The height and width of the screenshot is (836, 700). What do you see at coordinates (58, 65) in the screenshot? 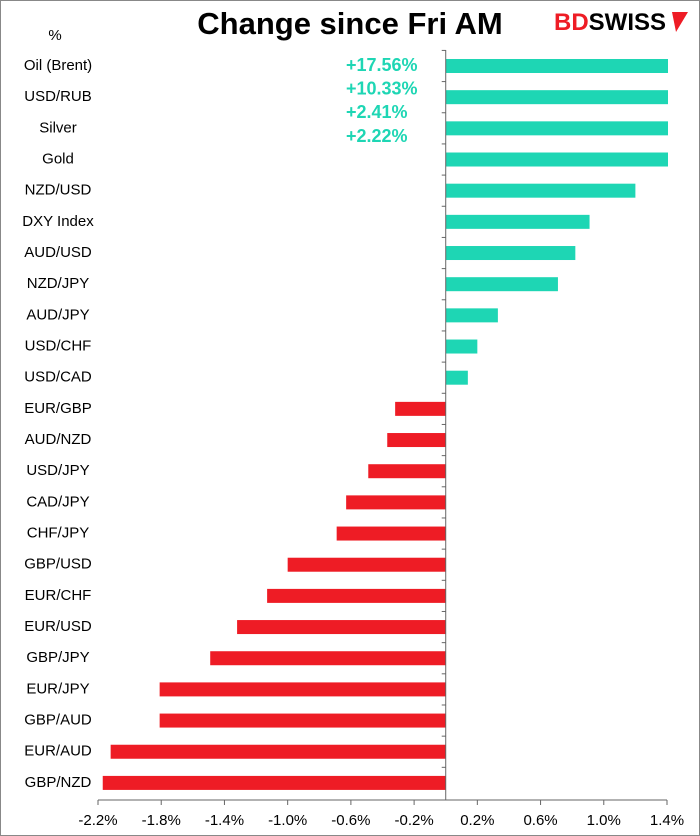
I see `category-label: Oil (Brent)` at bounding box center [58, 65].